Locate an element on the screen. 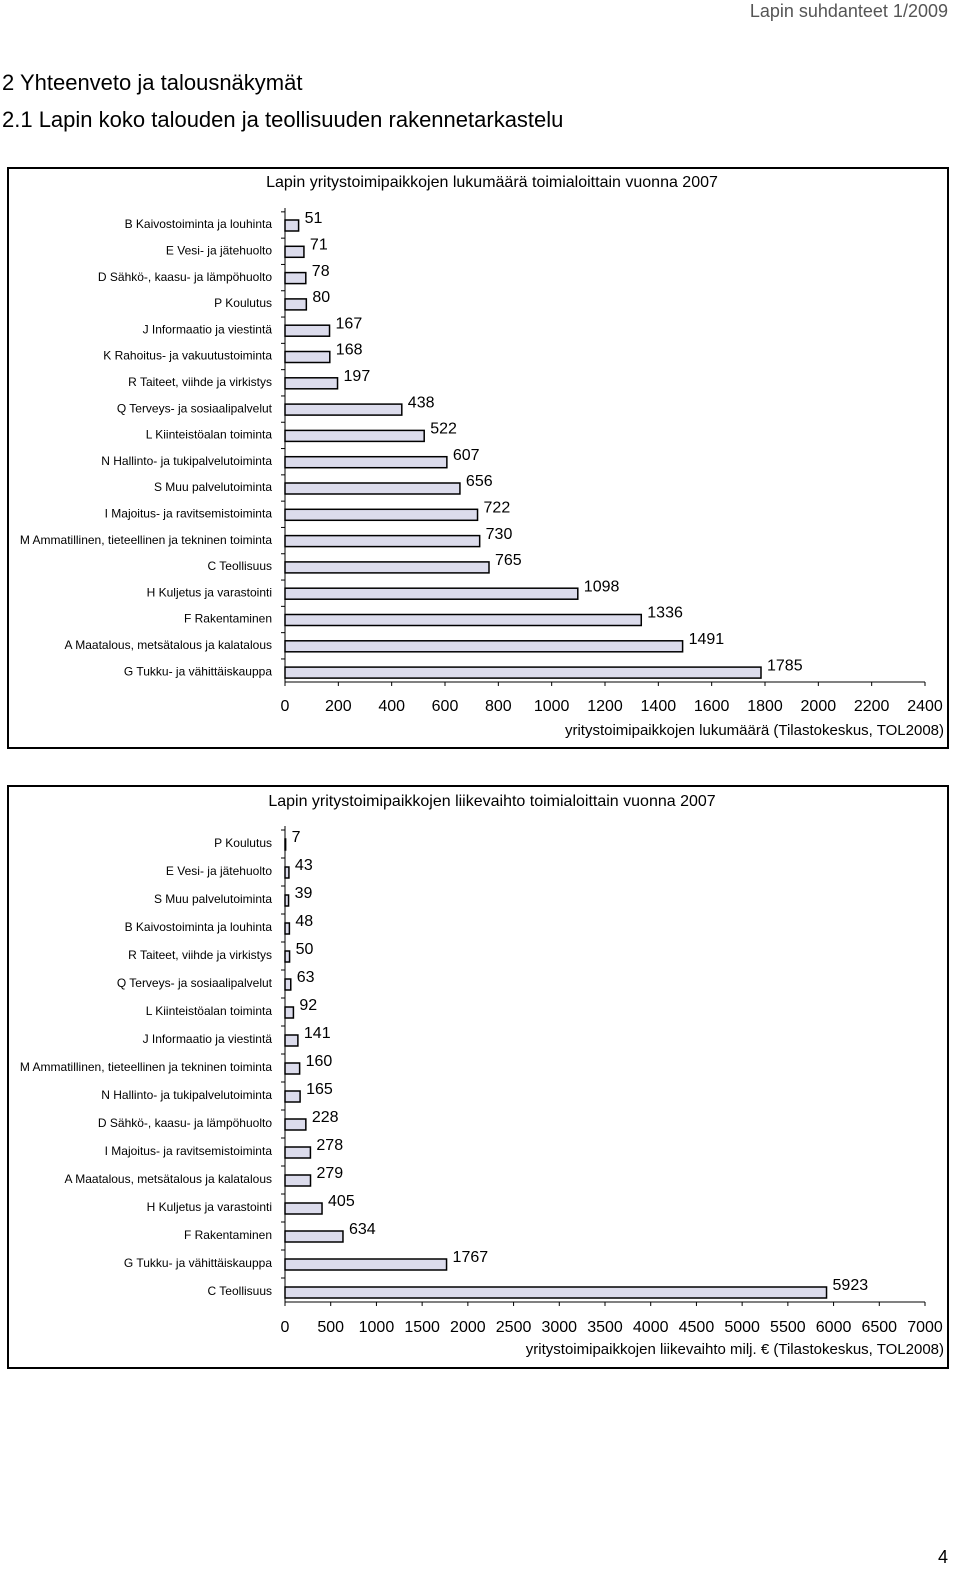  x-tick-label: 5500 is located at coordinates (788, 1327).